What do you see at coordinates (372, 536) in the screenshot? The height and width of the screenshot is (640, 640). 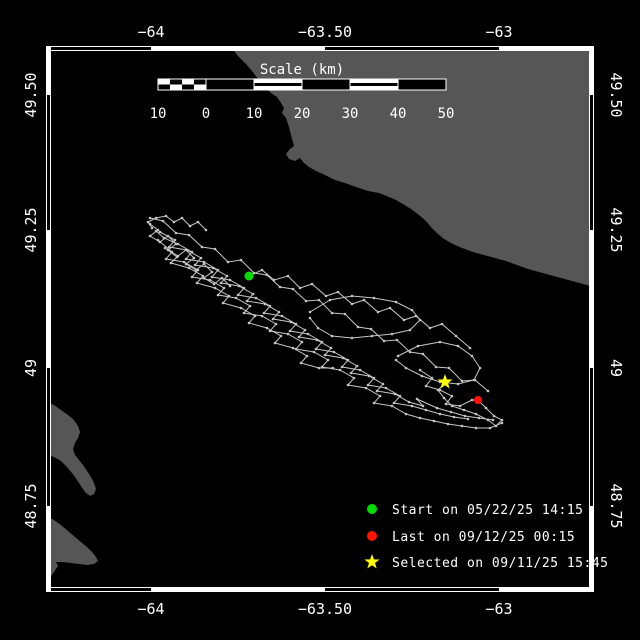 I see `legend-last-marker` at bounding box center [372, 536].